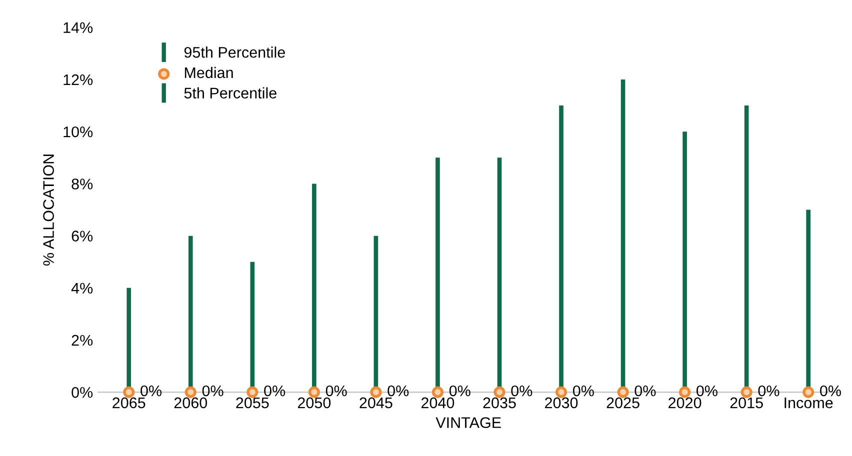  Describe the element at coordinates (468, 422) in the screenshot. I see `x-axis-title: VINTAGE` at that location.